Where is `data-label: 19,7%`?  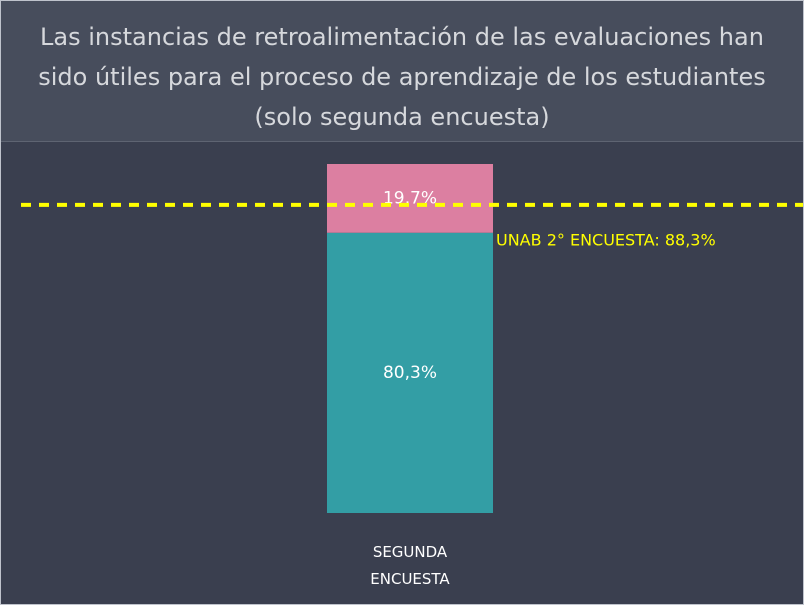 data-label: 19,7% is located at coordinates (410, 198).